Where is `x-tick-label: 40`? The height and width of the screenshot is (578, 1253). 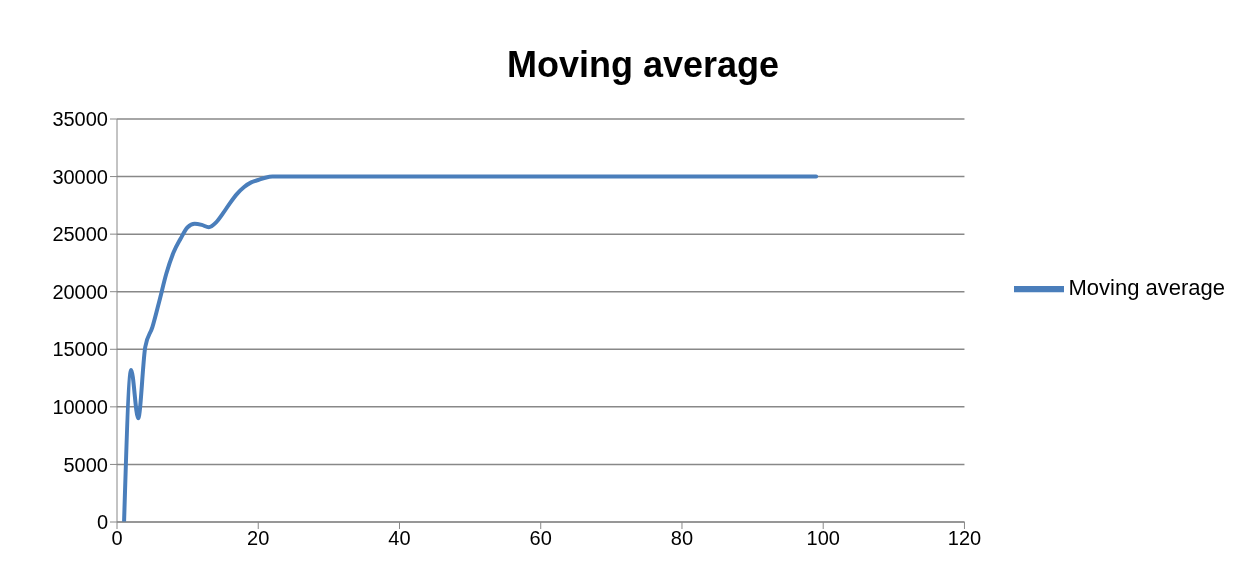 x-tick-label: 40 is located at coordinates (399, 538).